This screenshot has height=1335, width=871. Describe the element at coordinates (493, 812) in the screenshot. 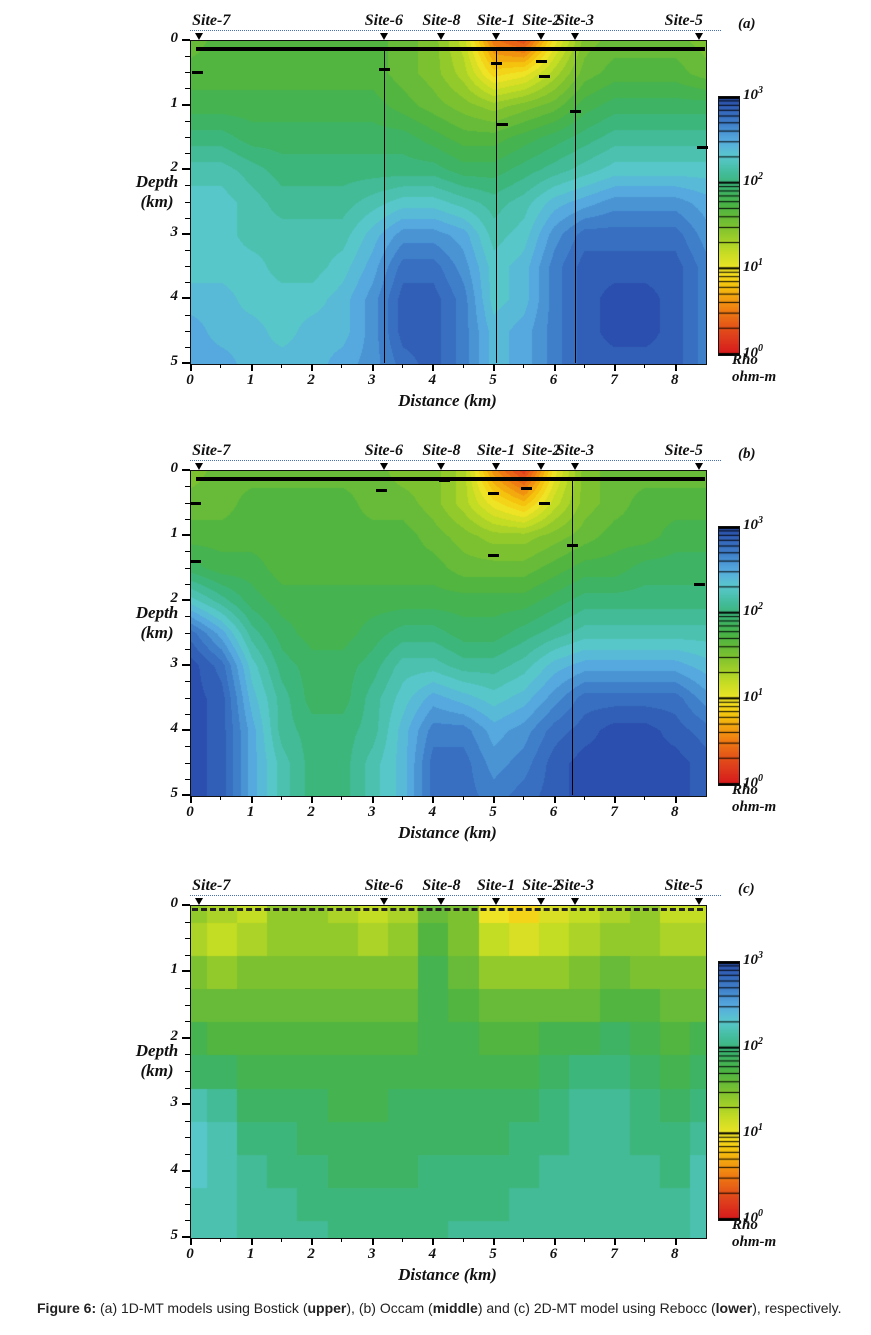

I see `x-tick-label: 5` at that location.